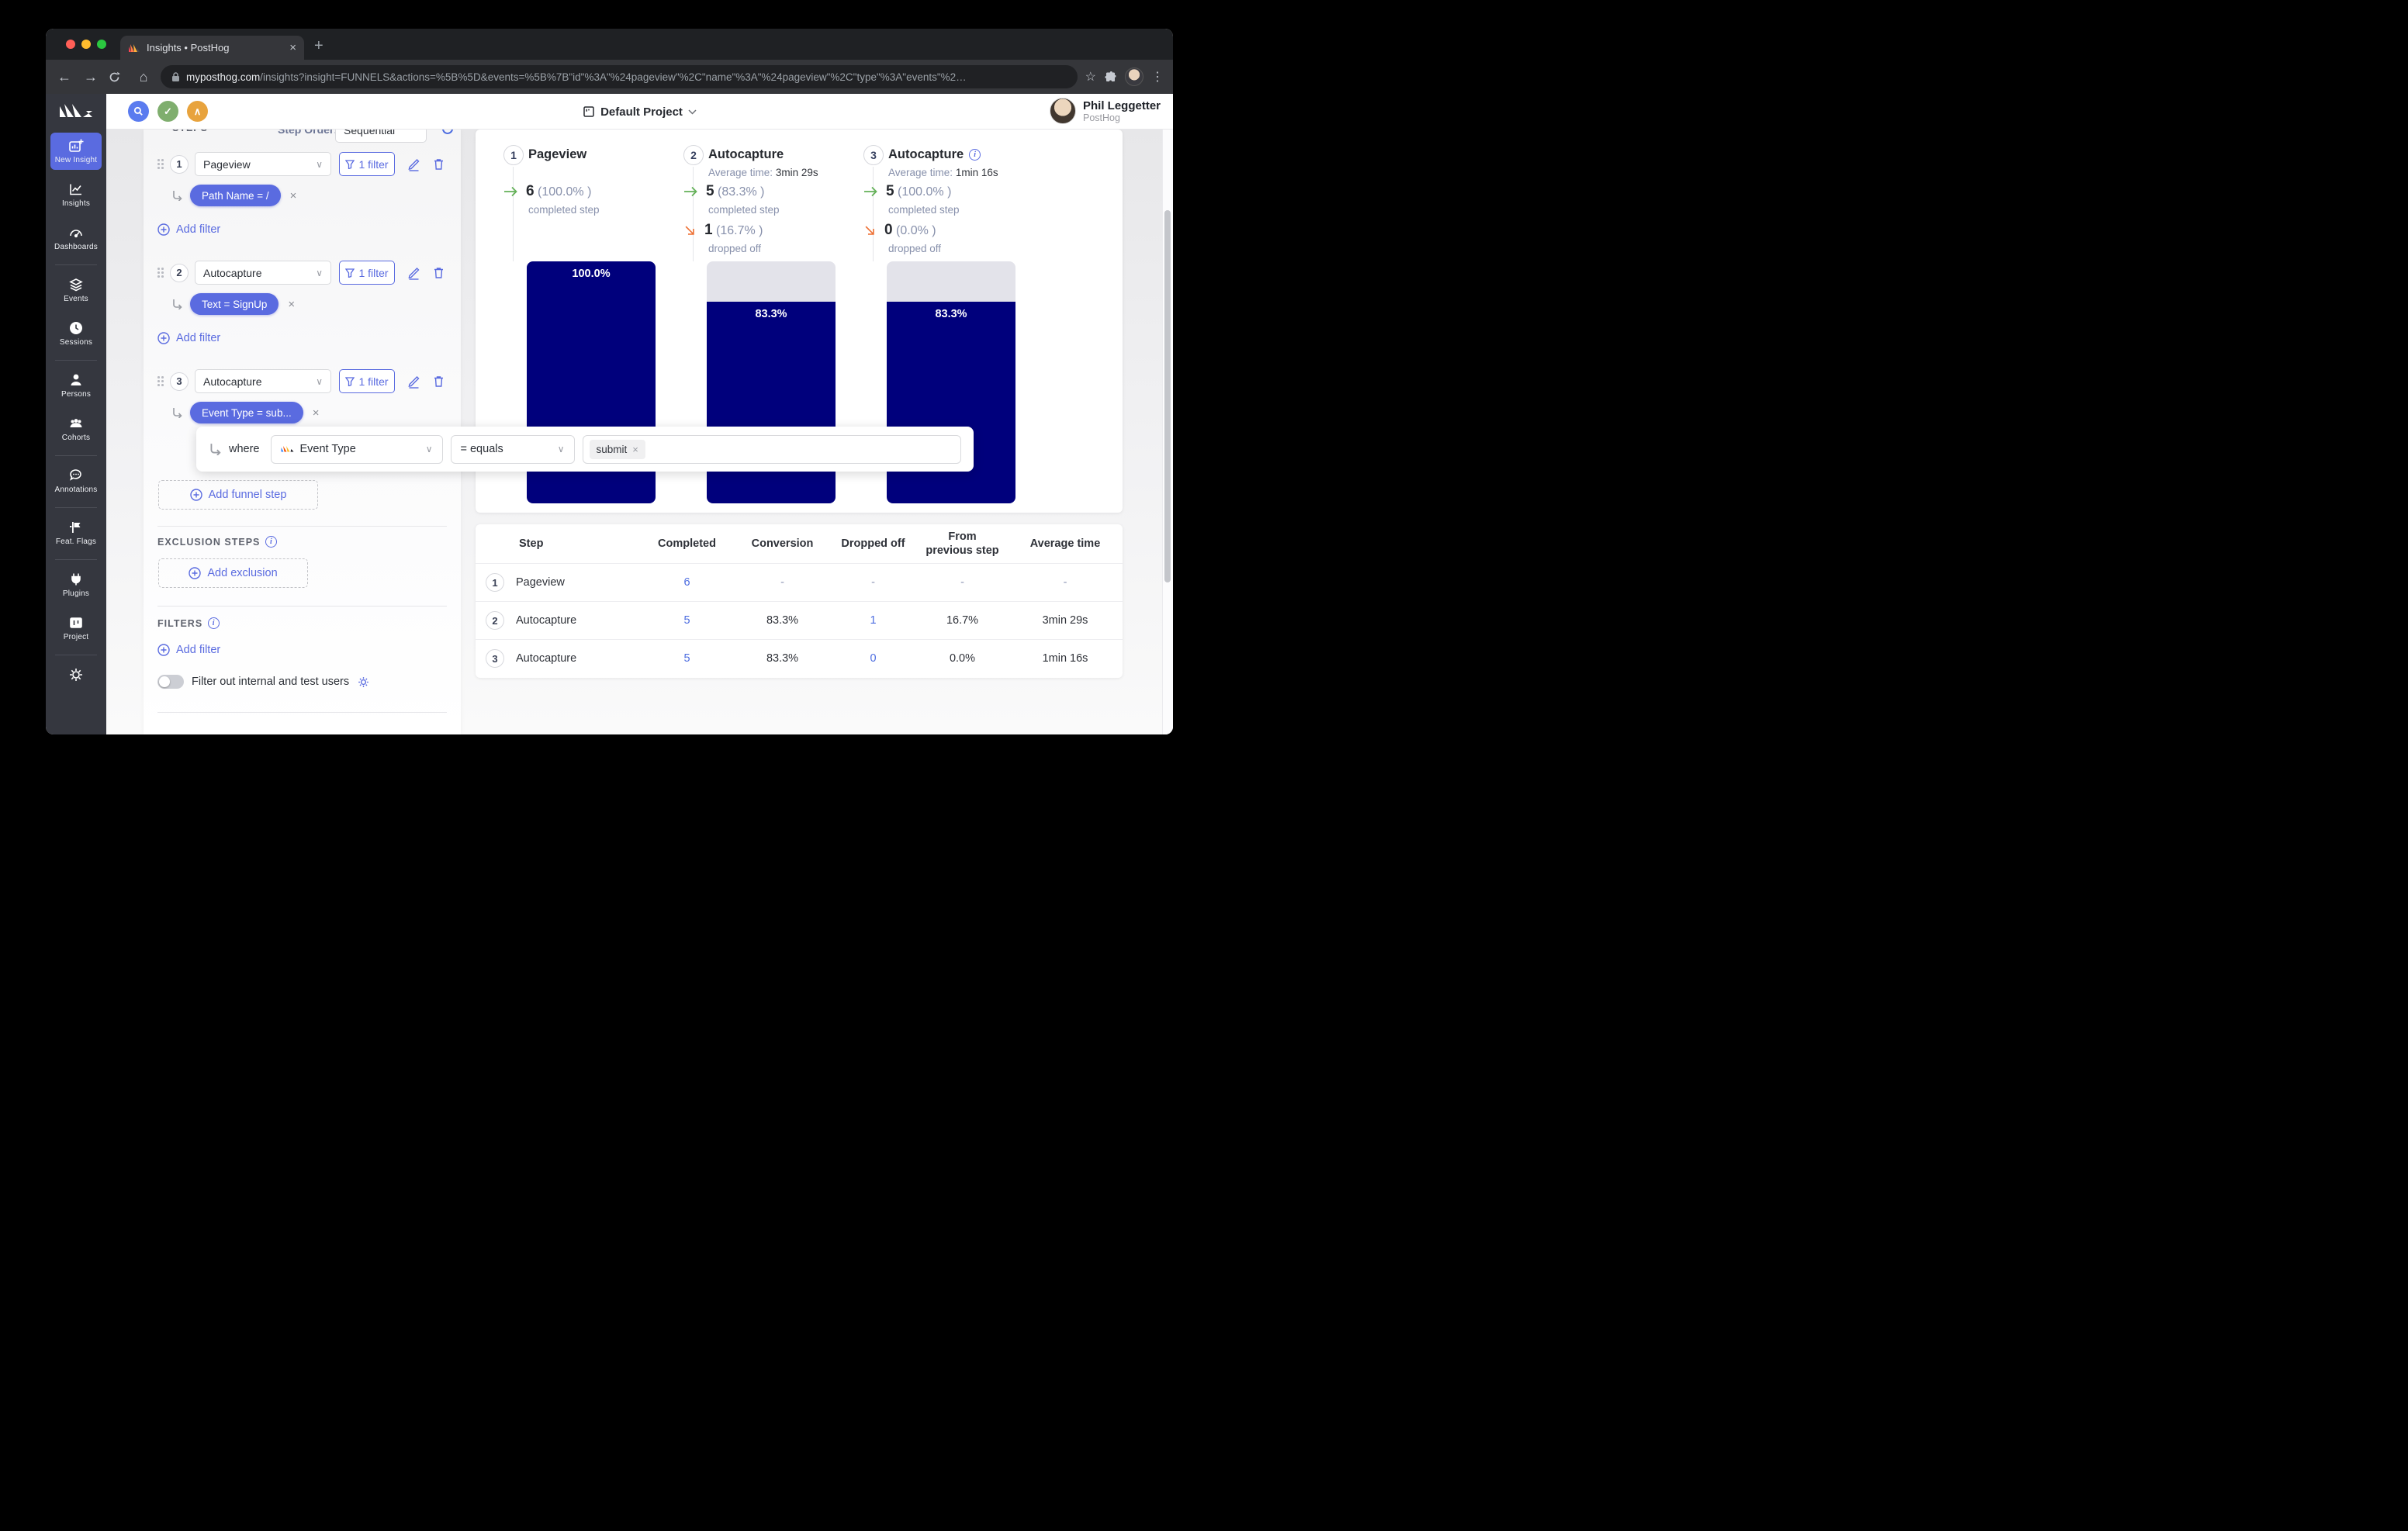 The image size is (2408, 1531). I want to click on chevron-down-icon: ∨, so click(319, 272).